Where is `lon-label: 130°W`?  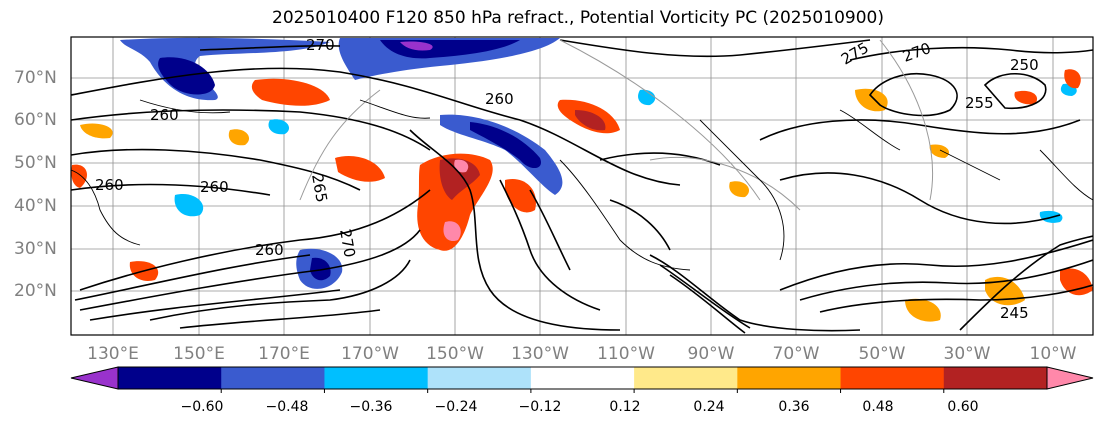
lon-label: 130°W is located at coordinates (540, 354).